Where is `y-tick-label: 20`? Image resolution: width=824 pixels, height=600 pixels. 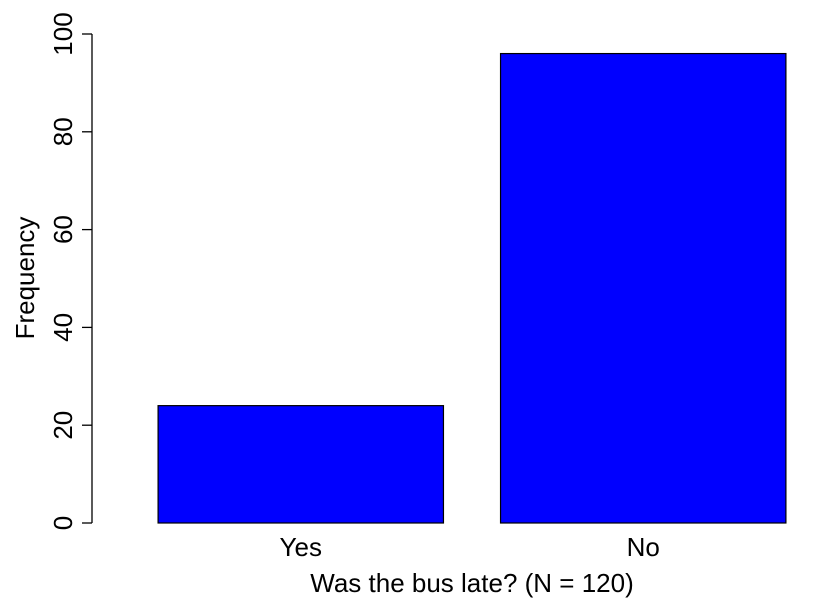 y-tick-label: 20 is located at coordinates (63, 425).